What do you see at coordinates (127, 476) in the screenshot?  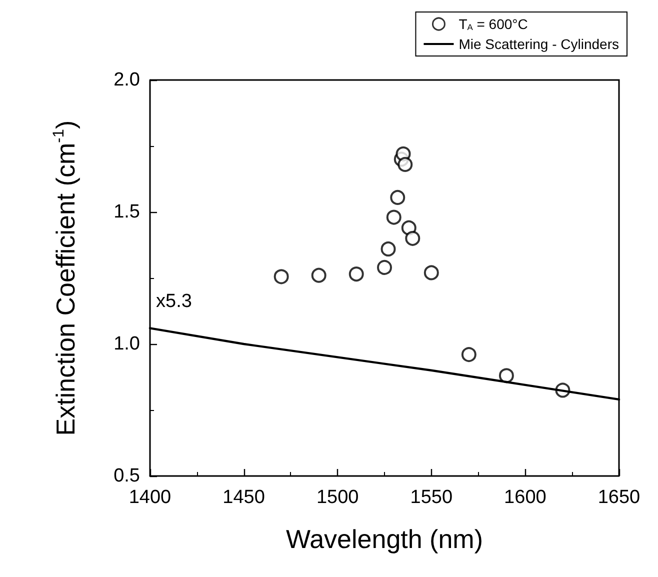 I see `y-tick-label: 0.5` at bounding box center [127, 476].